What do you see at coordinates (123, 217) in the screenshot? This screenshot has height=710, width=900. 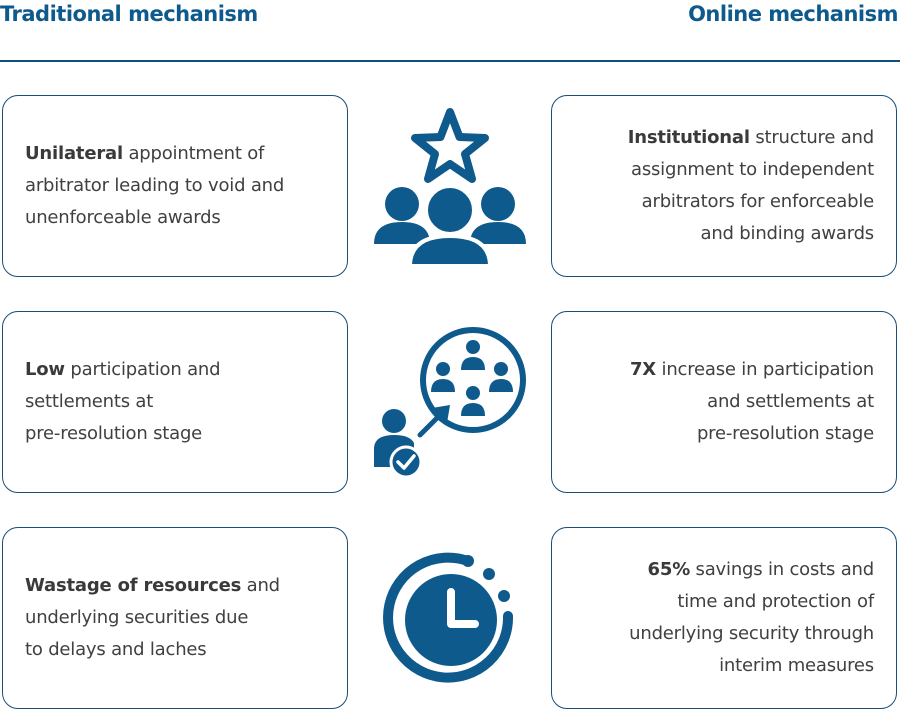 I see `card-line: unenforceable awards` at bounding box center [123, 217].